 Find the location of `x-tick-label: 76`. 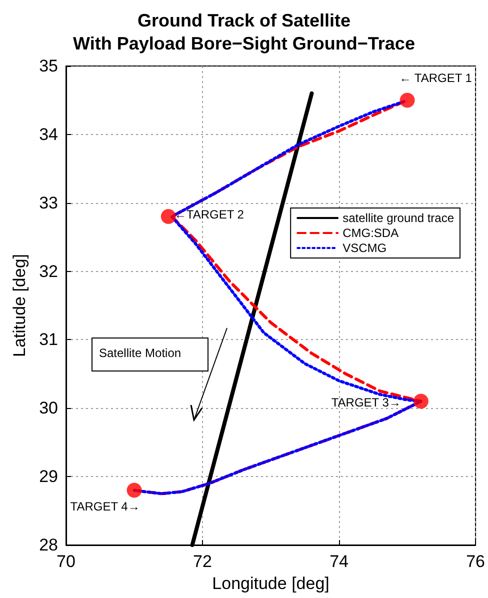

x-tick-label: 76 is located at coordinates (476, 561).